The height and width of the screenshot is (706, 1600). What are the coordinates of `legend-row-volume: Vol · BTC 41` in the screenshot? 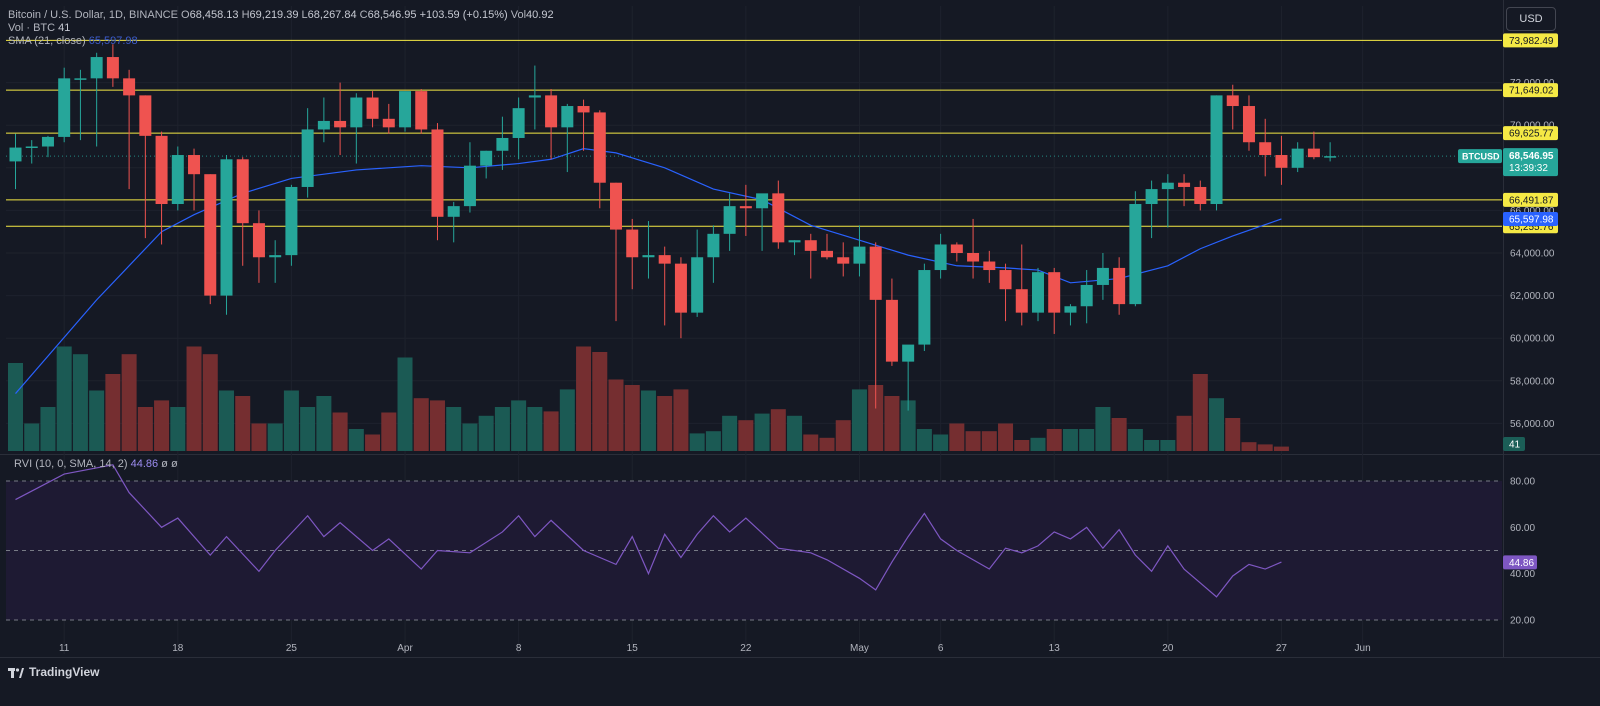 It's located at (281, 27).